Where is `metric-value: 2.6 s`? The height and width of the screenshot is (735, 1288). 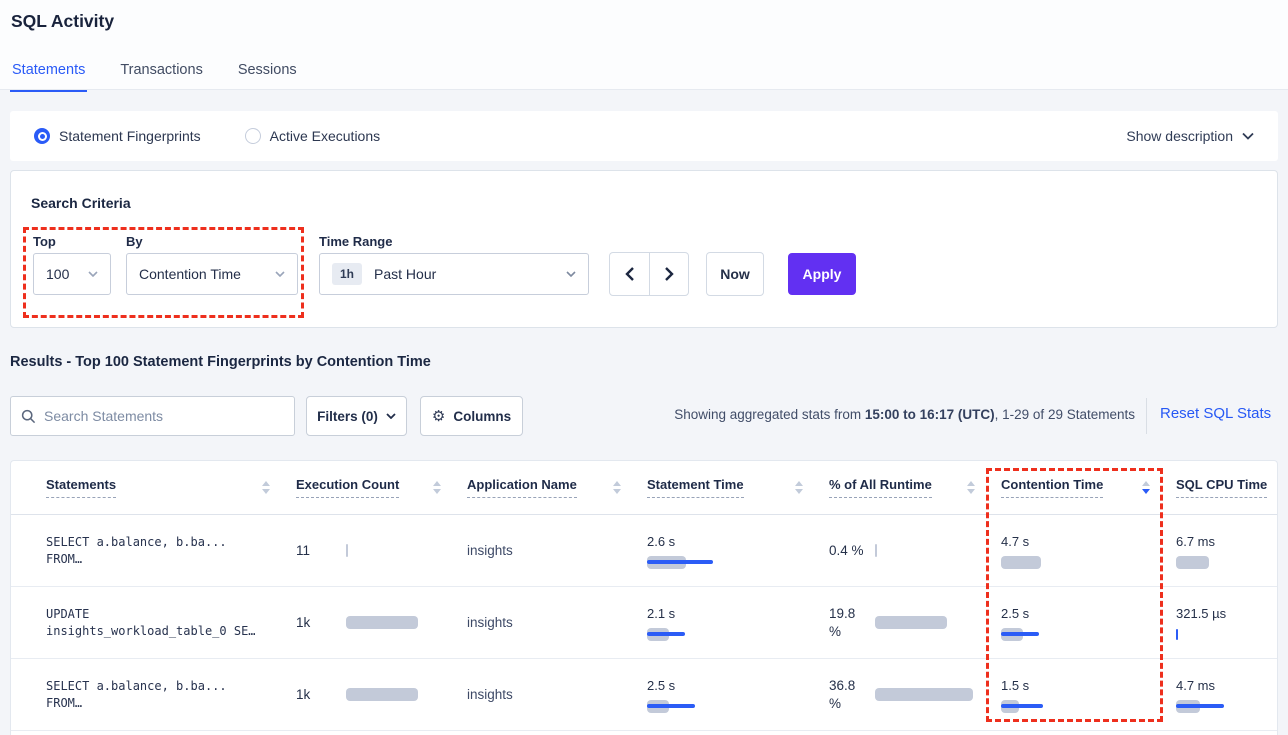
metric-value: 2.6 s is located at coordinates (661, 541).